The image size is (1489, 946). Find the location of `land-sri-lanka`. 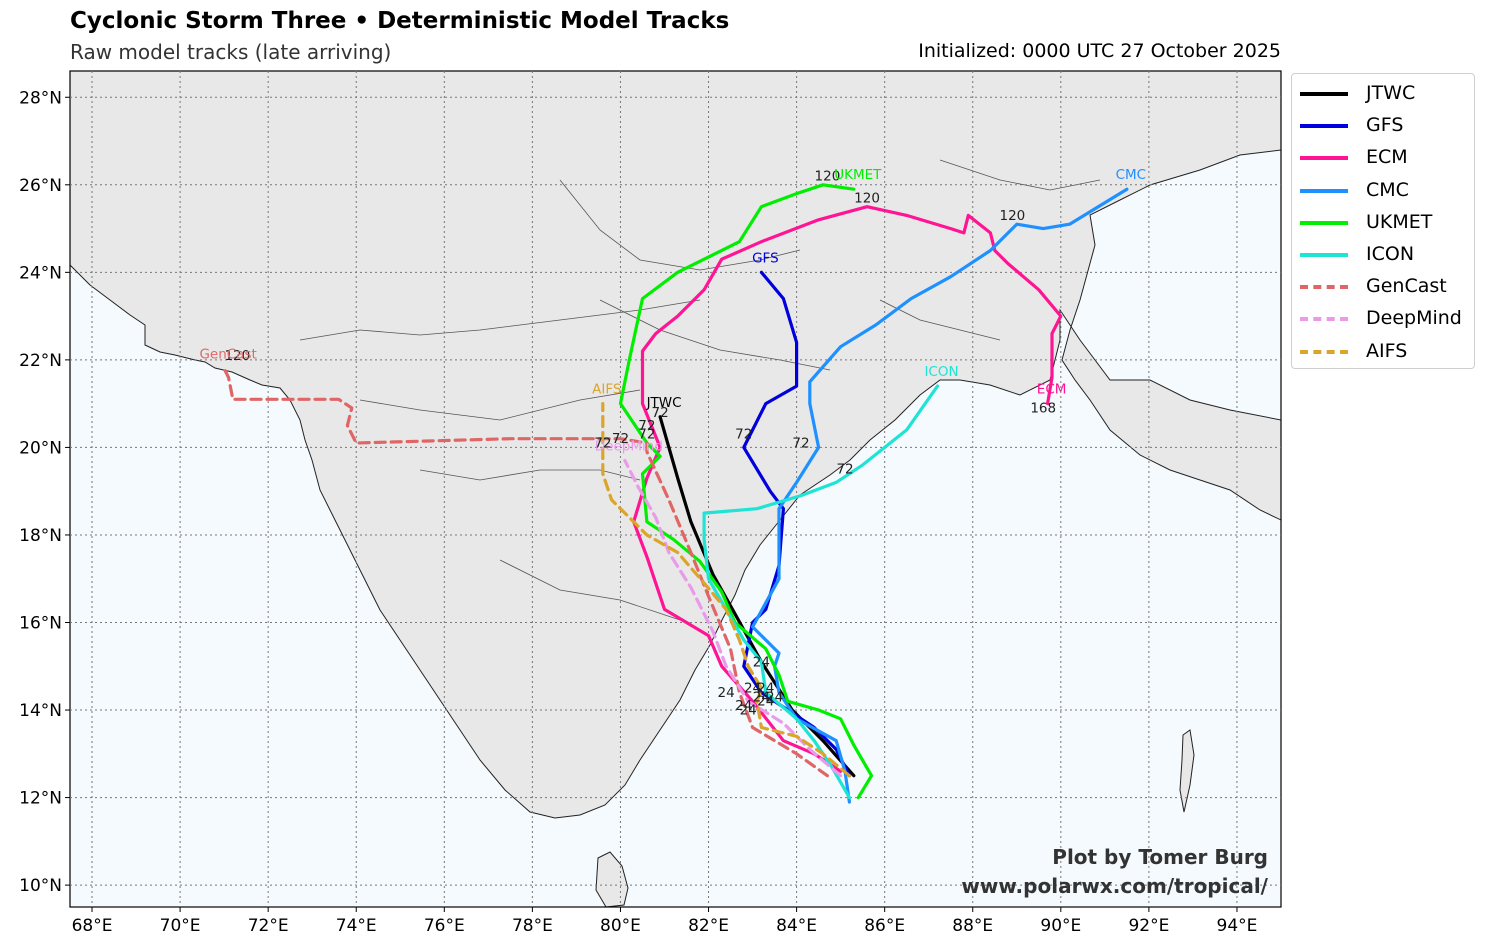

land-sri-lanka is located at coordinates (612, 879).